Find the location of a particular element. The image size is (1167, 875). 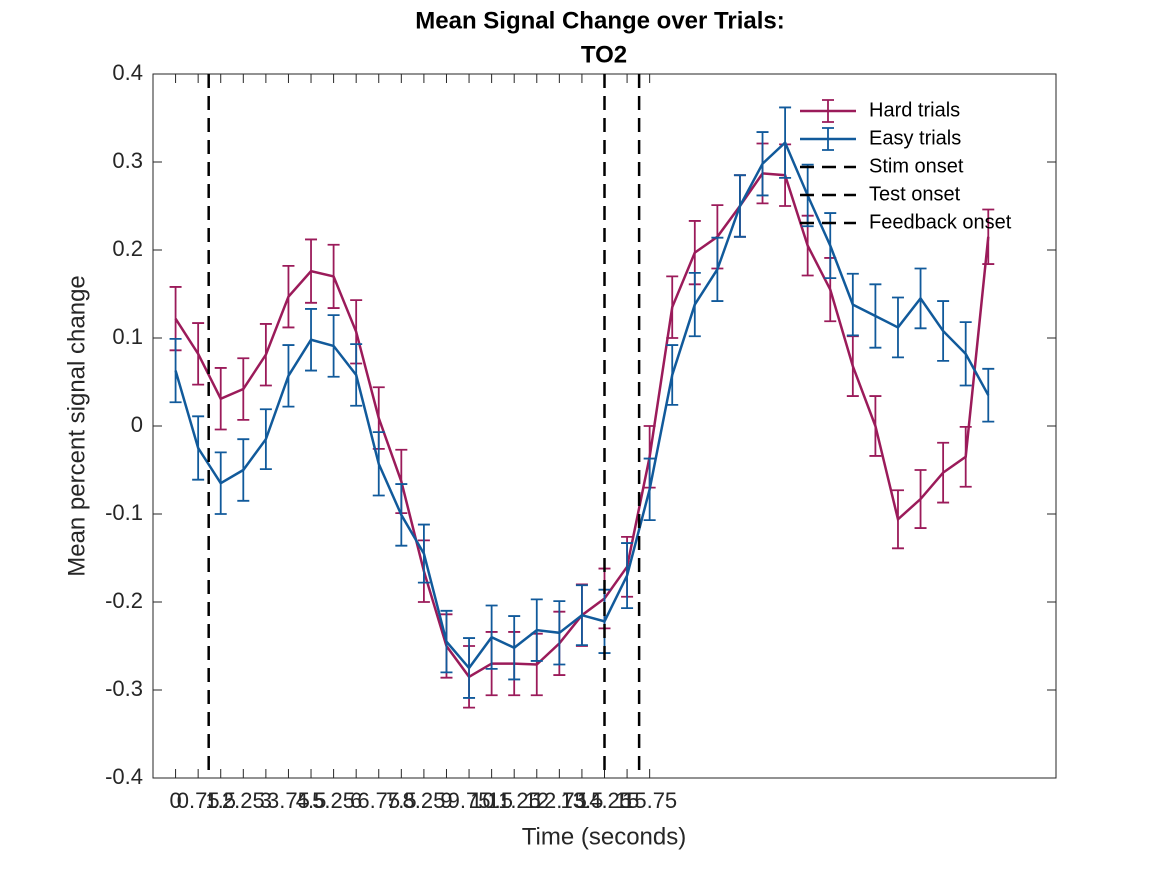

x-tick-label: 14.25 is located at coordinates (604, 800).